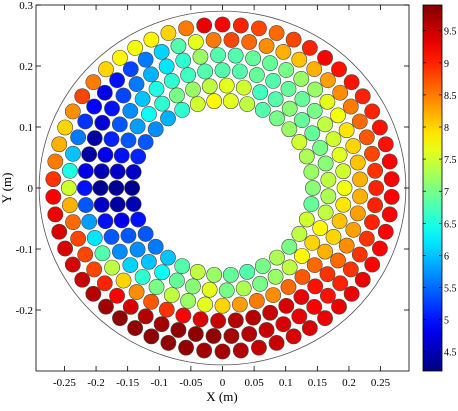 The width and height of the screenshot is (458, 411). Describe the element at coordinates (349, 383) in the screenshot. I see `x-tick-label: 0.2` at that location.